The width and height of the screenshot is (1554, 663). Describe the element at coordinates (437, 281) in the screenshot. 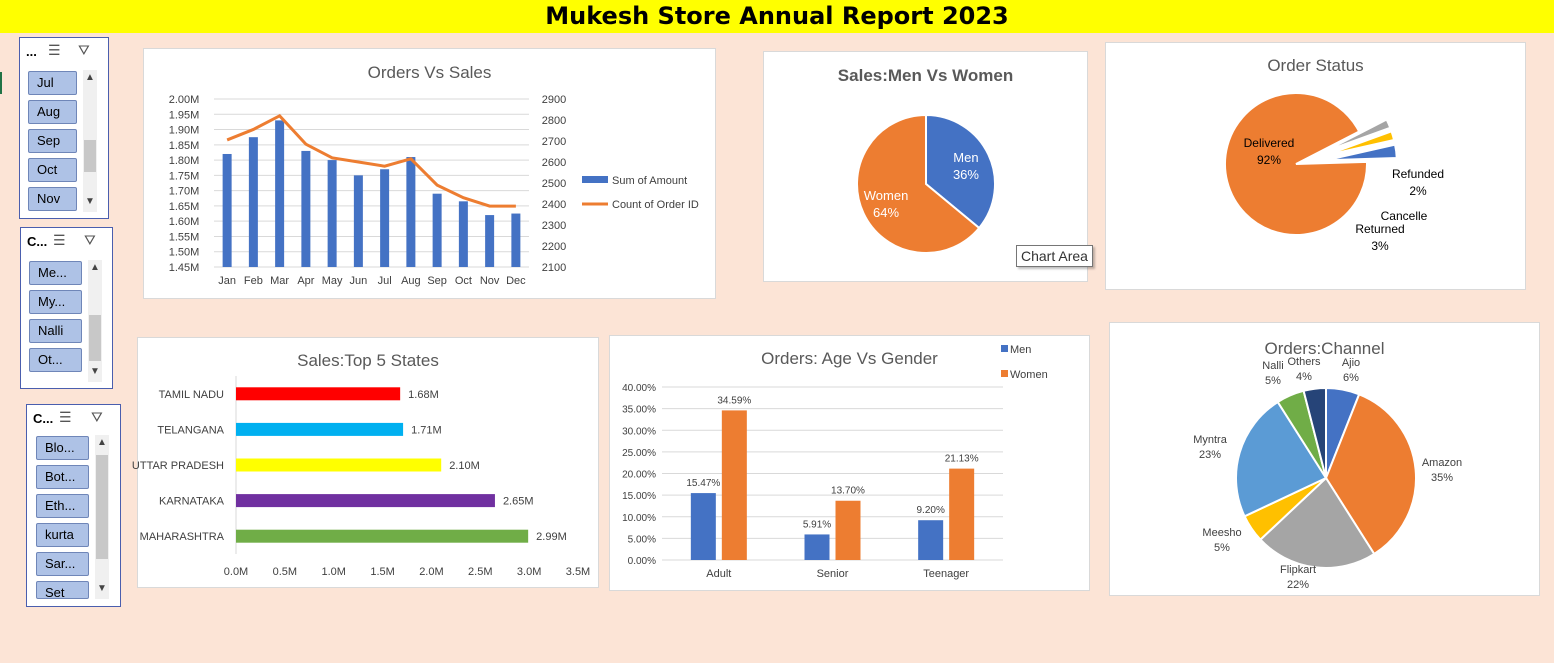

I see `x-tick-label: Sep` at that location.